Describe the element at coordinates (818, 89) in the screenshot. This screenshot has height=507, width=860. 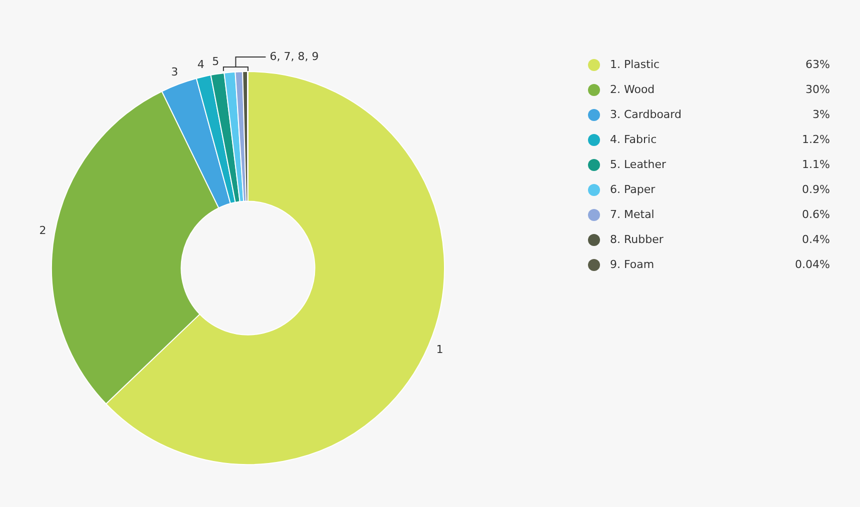
I see `data-label: 30%` at that location.